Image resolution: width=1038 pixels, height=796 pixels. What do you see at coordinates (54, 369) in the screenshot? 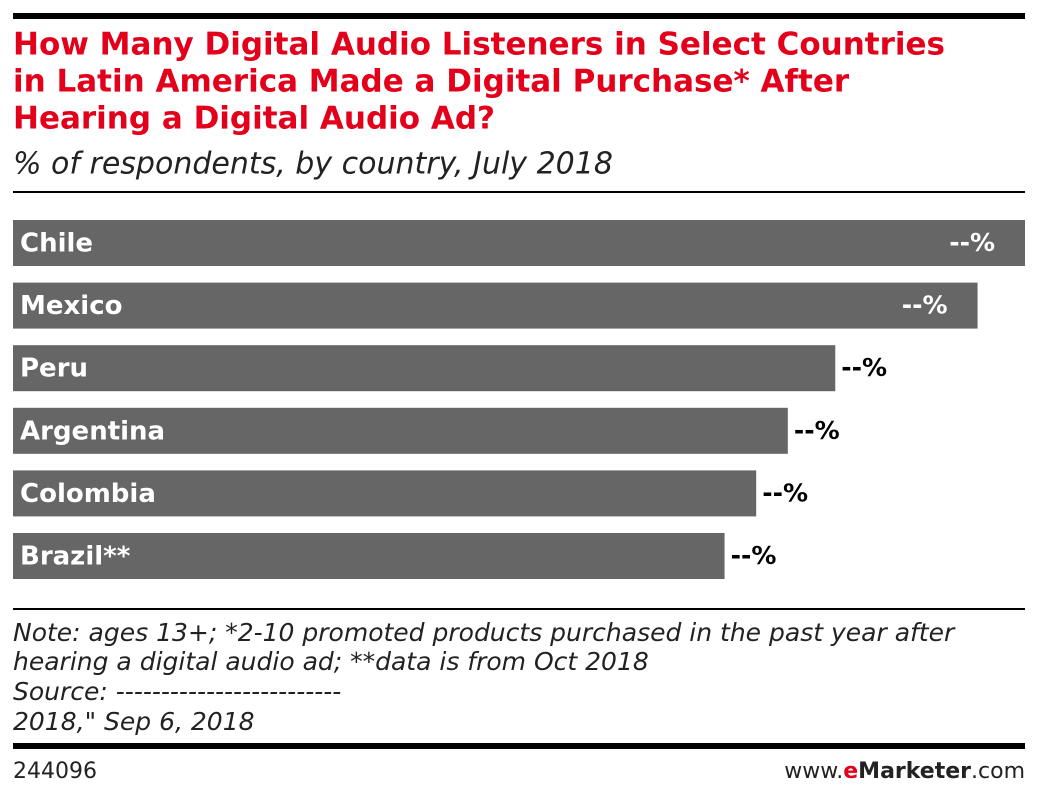
I see `category-label: Peru` at bounding box center [54, 369].